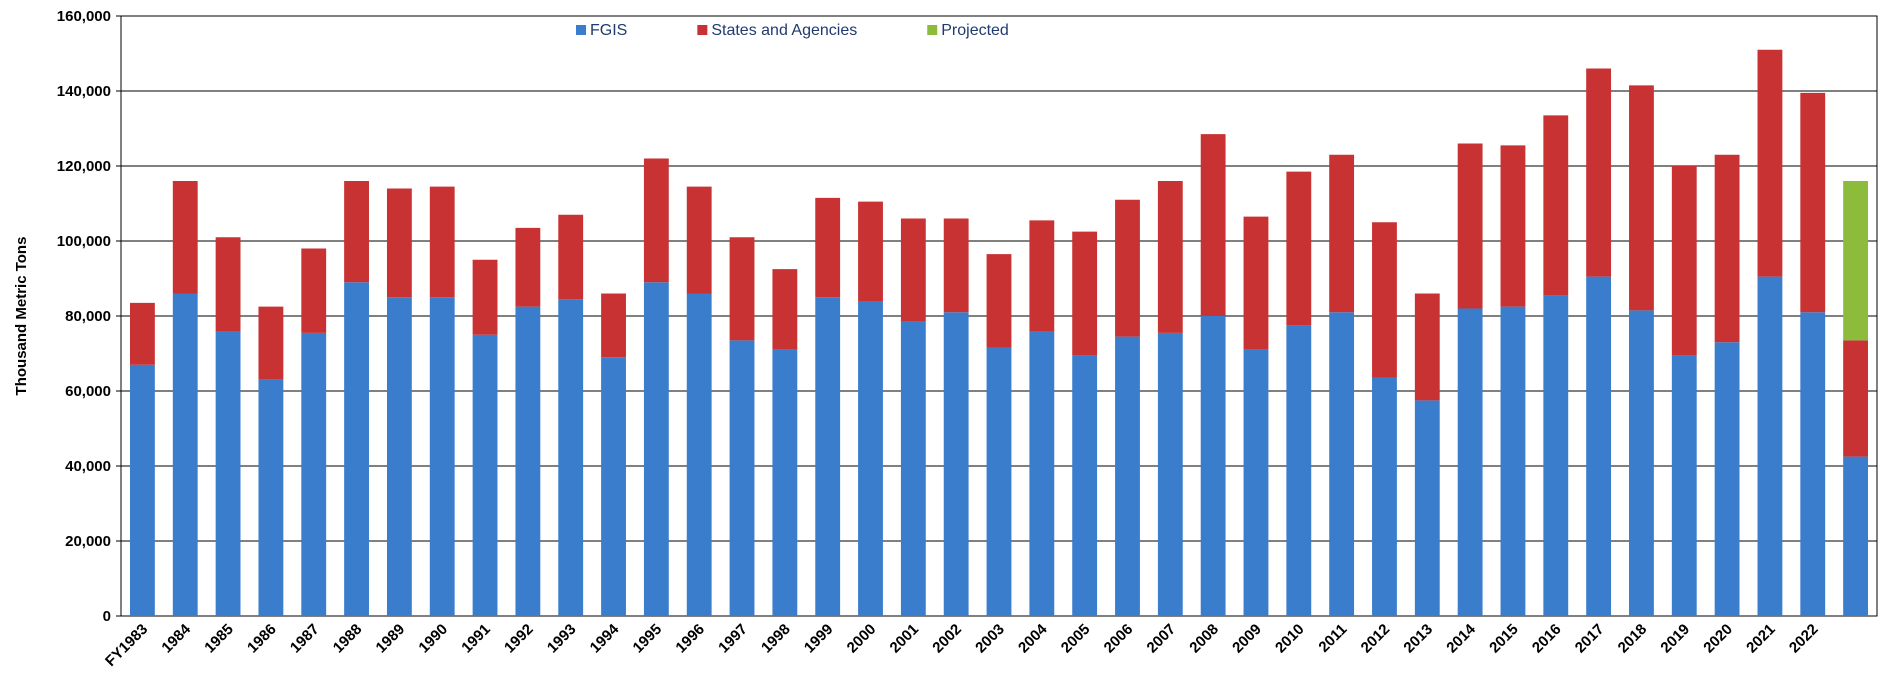 The image size is (1883, 683). Describe the element at coordinates (1247, 639) in the screenshot. I see `x-tick-label: 2009` at that location.